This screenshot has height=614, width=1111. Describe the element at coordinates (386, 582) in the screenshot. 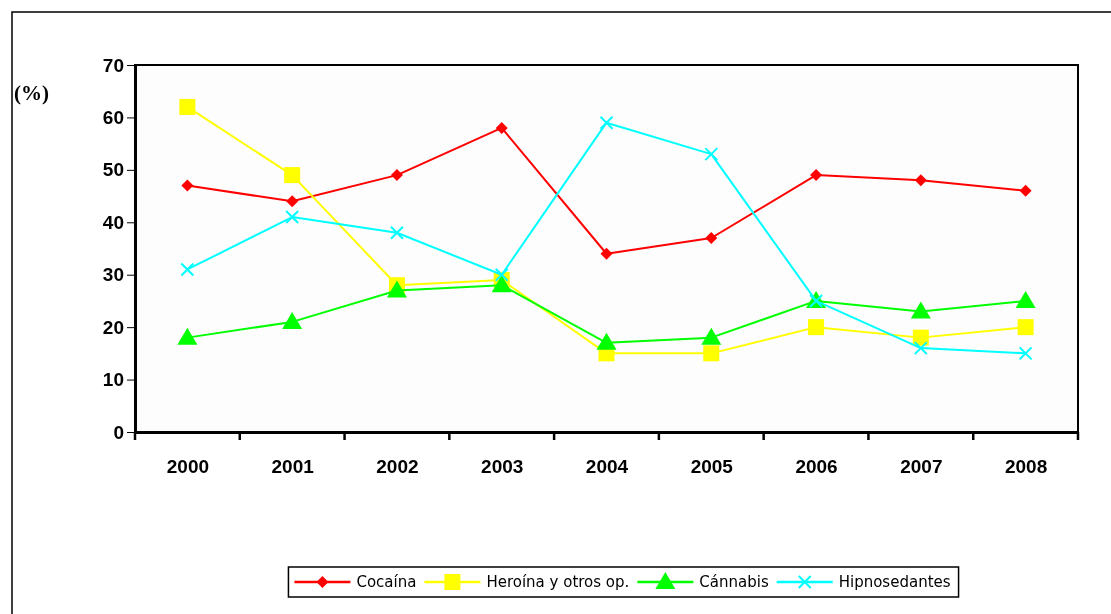

I see `legend-label: Cocaína` at that location.